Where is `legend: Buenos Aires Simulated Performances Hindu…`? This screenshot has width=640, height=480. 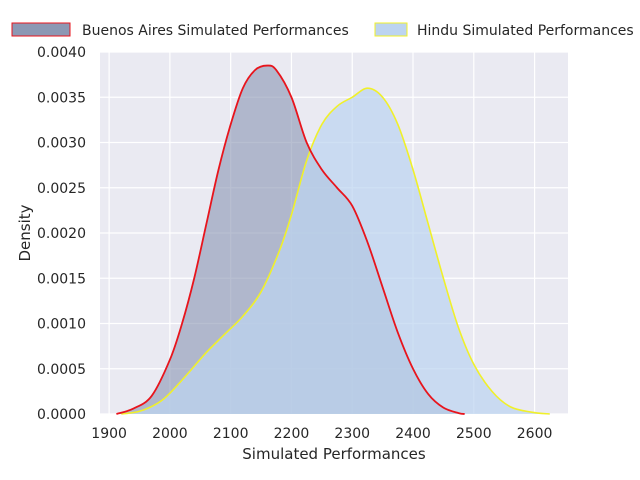
legend: Buenos Aires Simulated Performances Hindu… is located at coordinates (322, 30).